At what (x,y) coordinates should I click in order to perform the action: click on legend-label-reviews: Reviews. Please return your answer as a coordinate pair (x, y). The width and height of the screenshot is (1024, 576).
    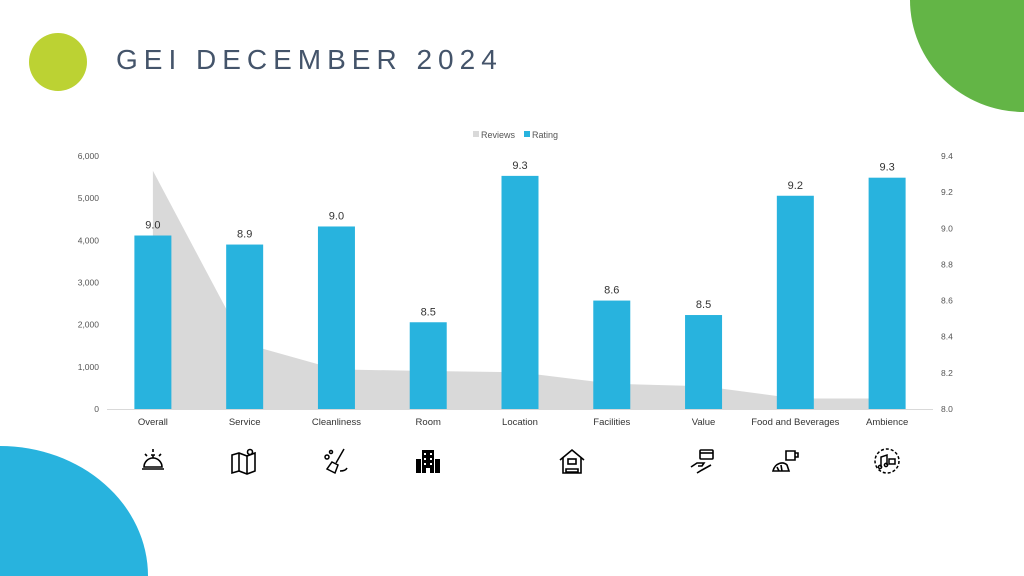
    Looking at the image, I should click on (498, 135).